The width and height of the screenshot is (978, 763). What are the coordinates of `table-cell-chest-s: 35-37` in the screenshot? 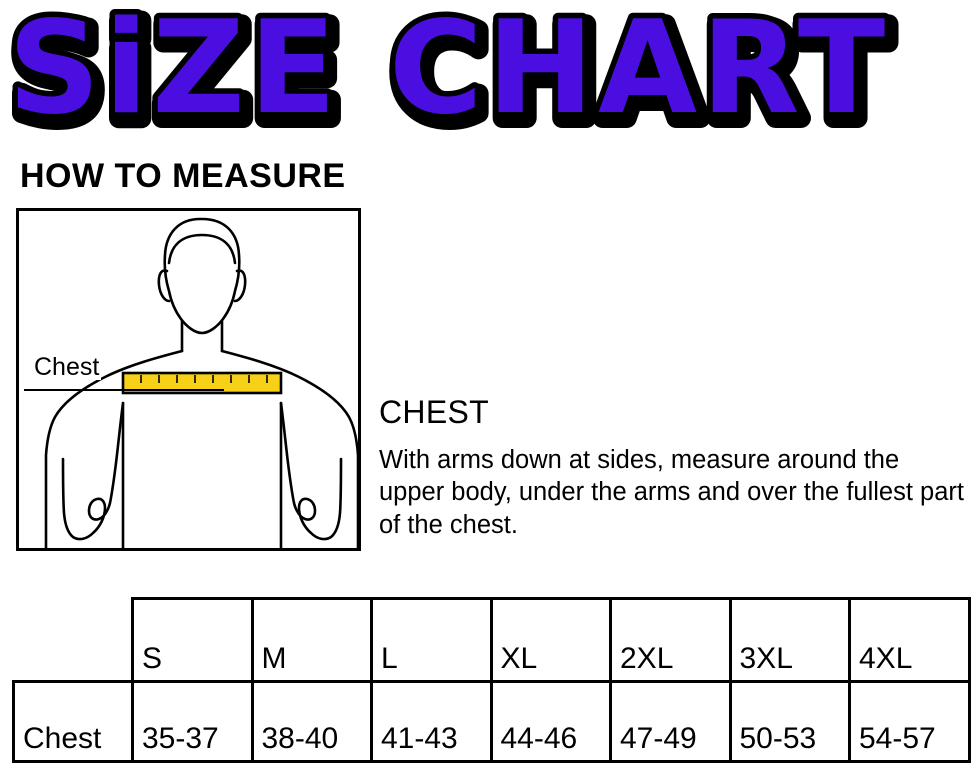 It's located at (192, 721).